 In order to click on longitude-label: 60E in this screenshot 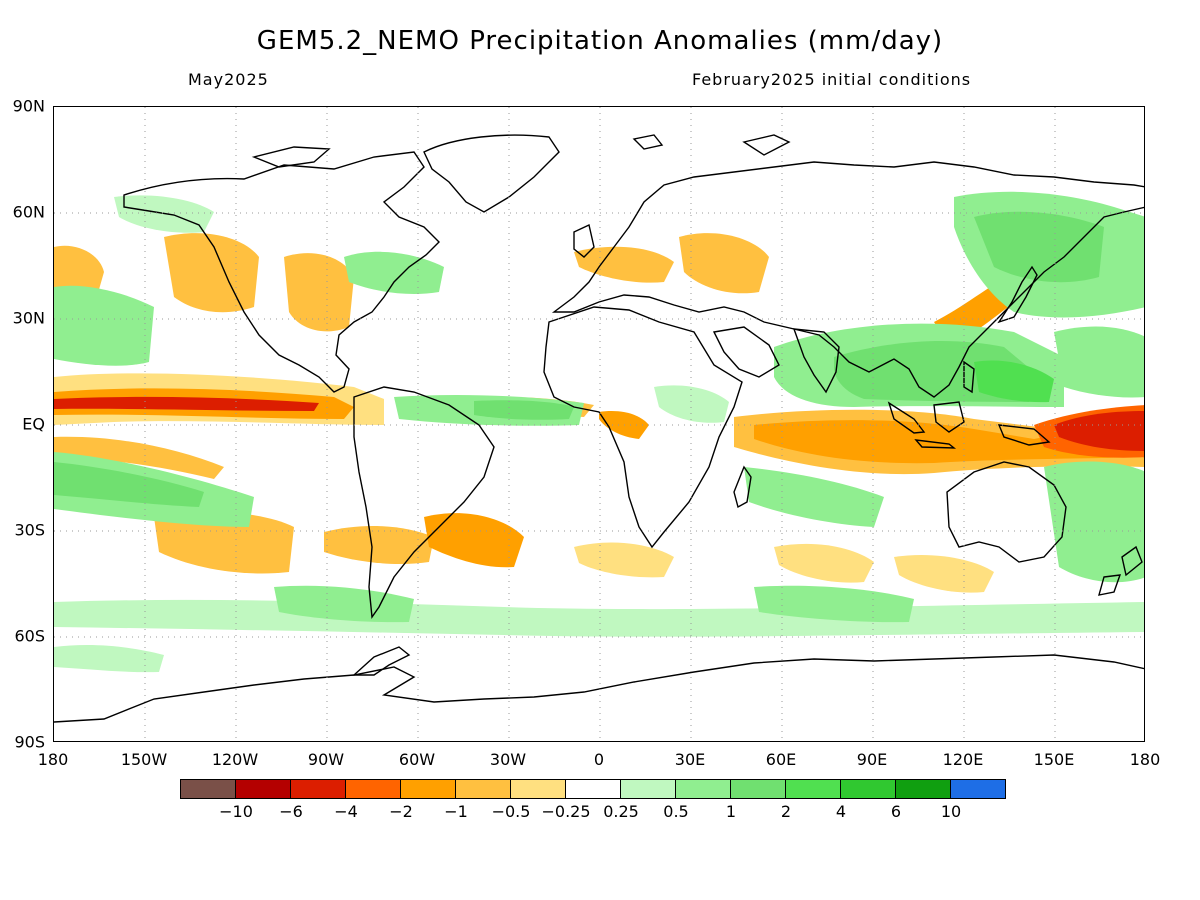, I will do `click(781, 759)`.